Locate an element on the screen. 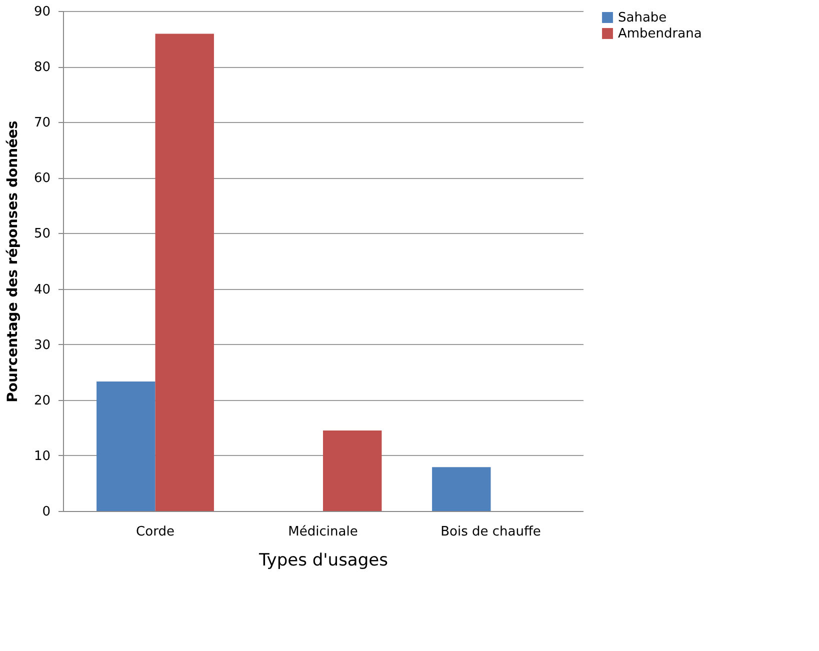 This screenshot has width=819, height=651. y-tick-label: 80 is located at coordinates (42, 68).